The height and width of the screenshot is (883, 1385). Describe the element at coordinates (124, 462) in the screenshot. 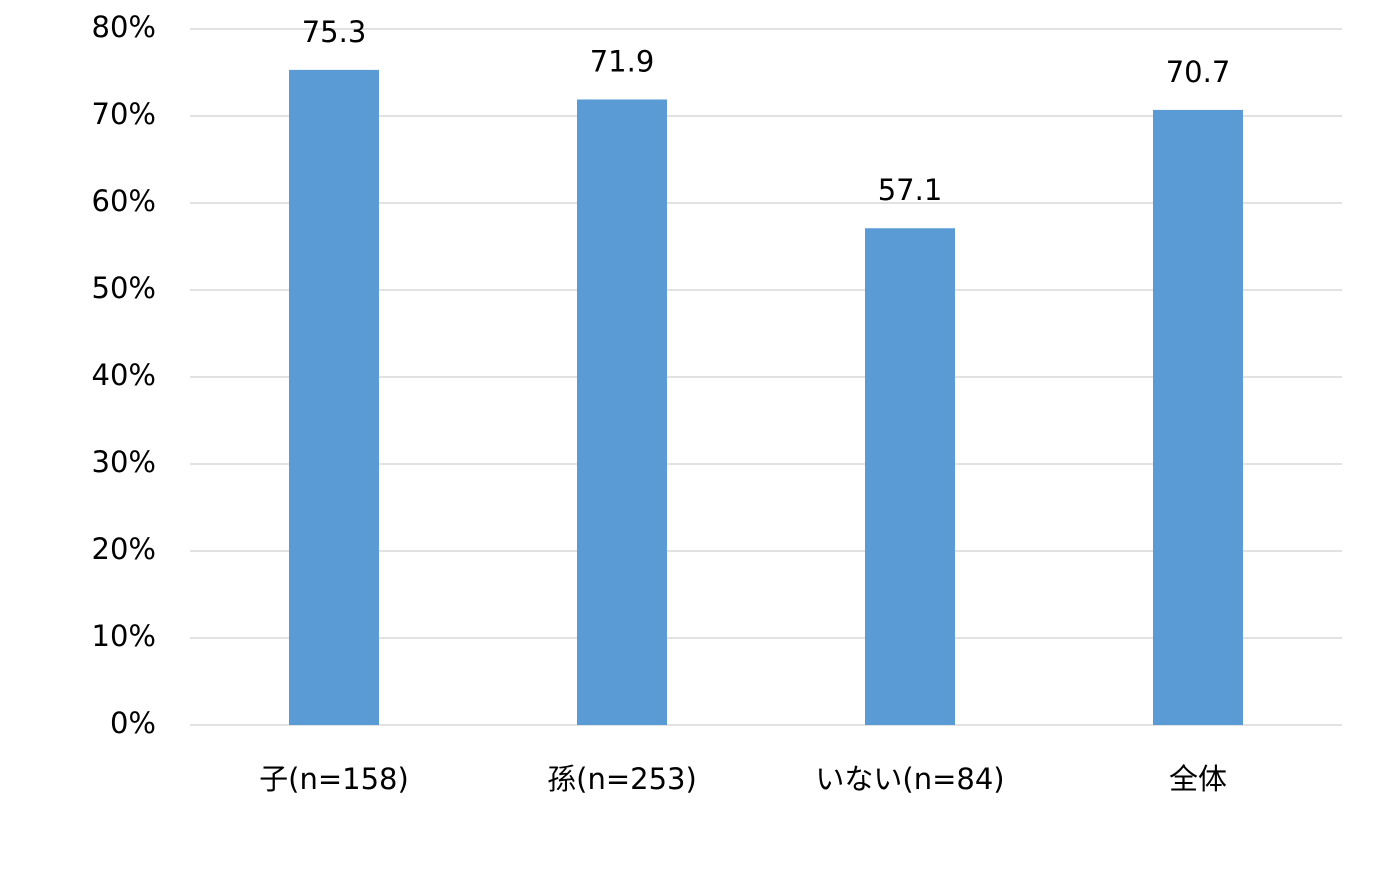

I see `y-tick-label: 30%` at that location.